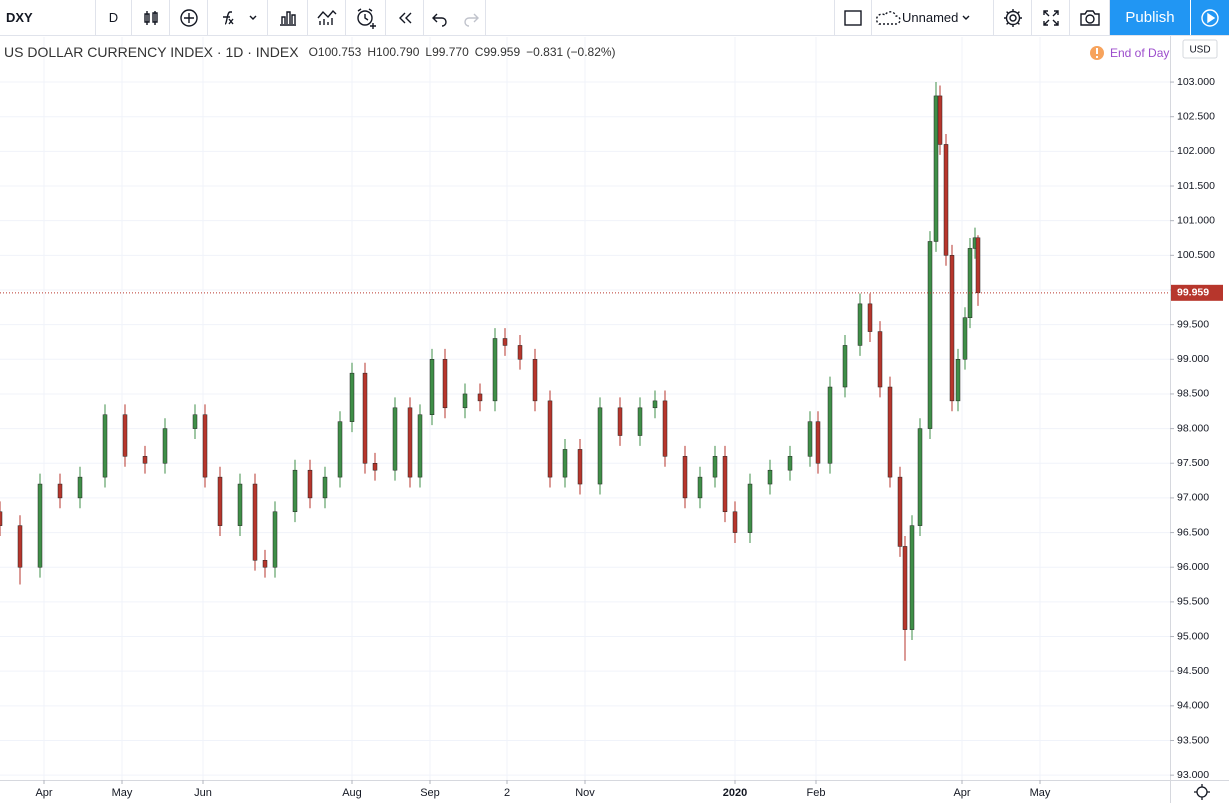 Image resolution: width=1229 pixels, height=803 pixels. I want to click on compare-chart-button, so click(327, 17).